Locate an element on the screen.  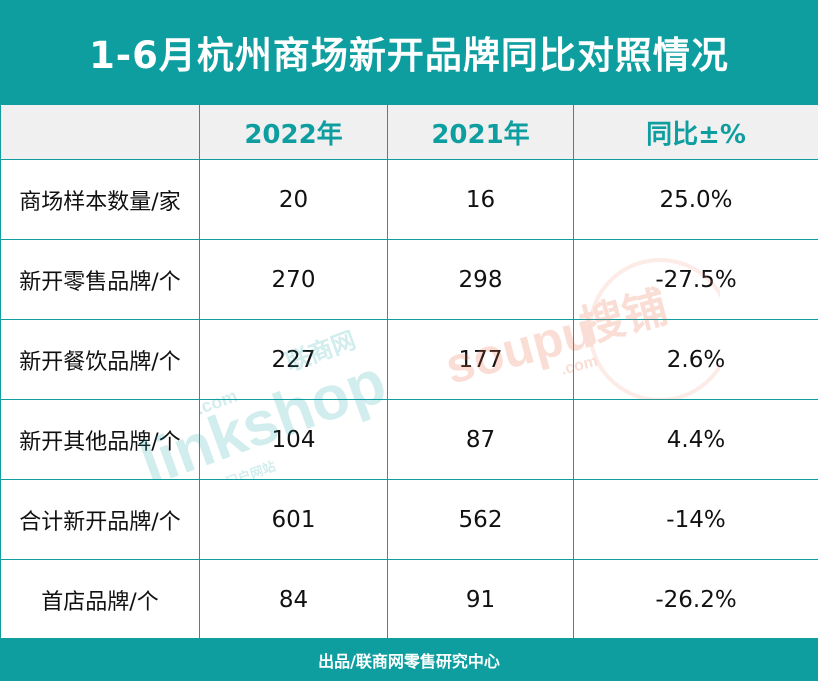
cell-2022: 104 is located at coordinates (293, 439).